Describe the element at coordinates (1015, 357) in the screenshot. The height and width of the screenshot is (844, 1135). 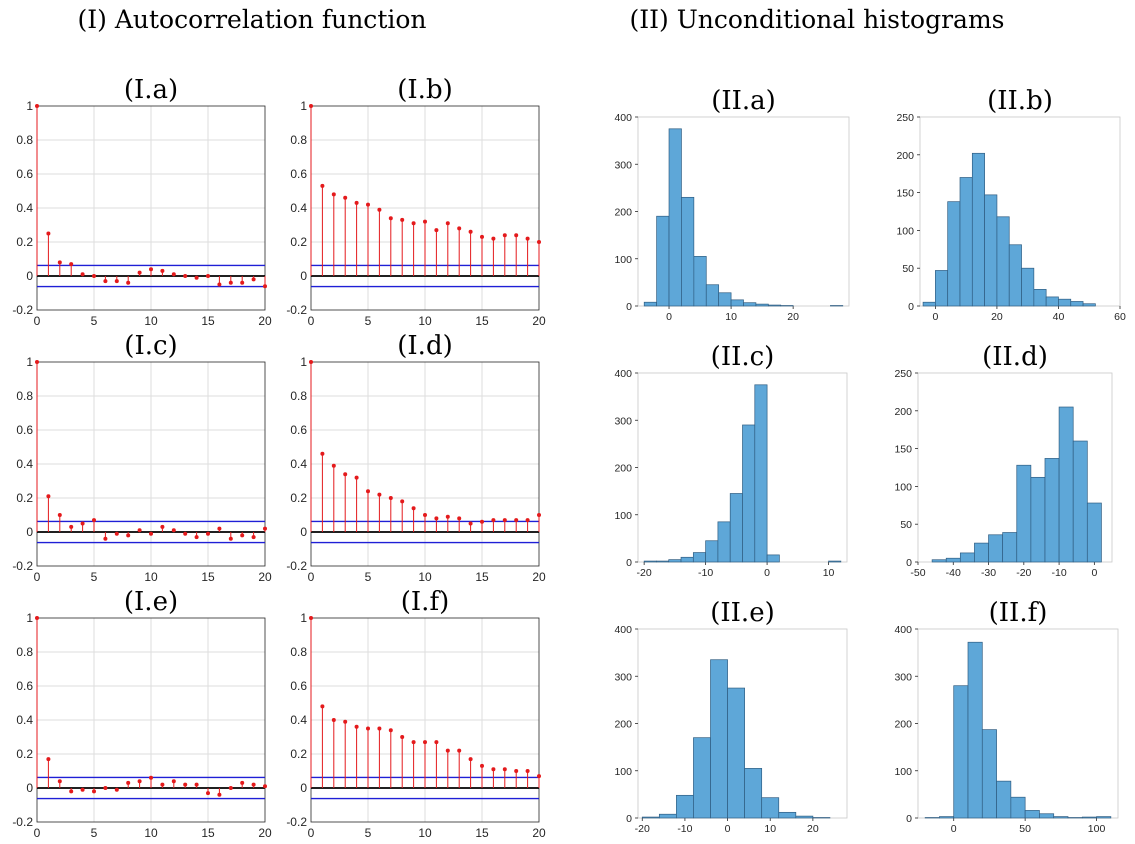
I see `panel-title: (II.d)` at that location.